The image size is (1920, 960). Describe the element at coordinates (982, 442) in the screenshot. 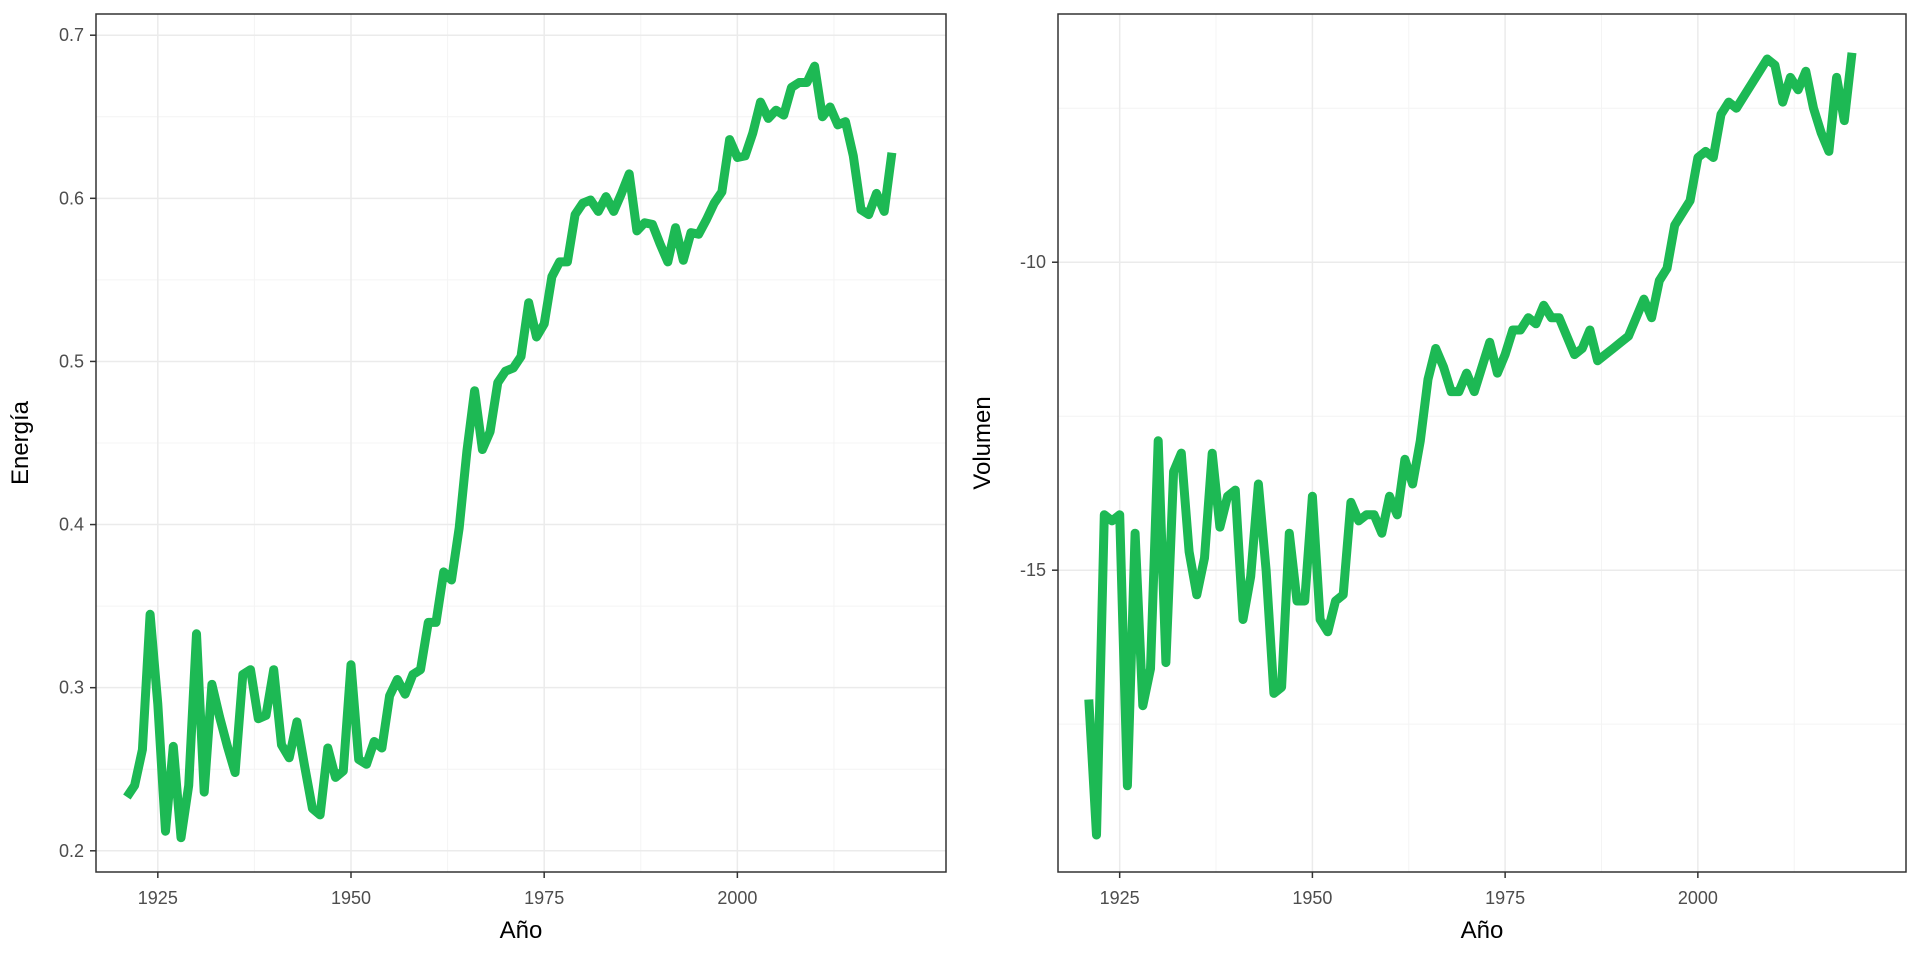

I see `y-axis-title: Volumen` at that location.